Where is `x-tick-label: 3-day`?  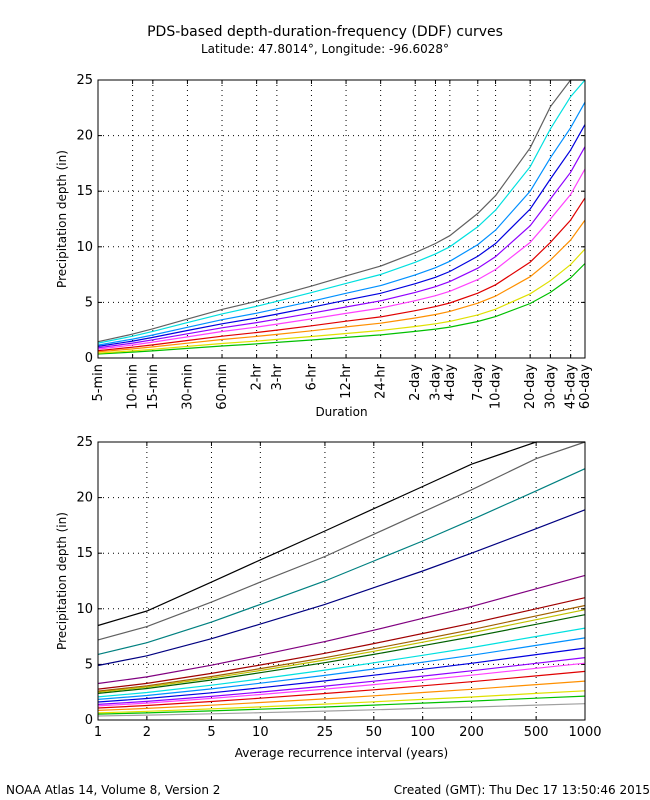 x-tick-label: 3-day is located at coordinates (435, 382).